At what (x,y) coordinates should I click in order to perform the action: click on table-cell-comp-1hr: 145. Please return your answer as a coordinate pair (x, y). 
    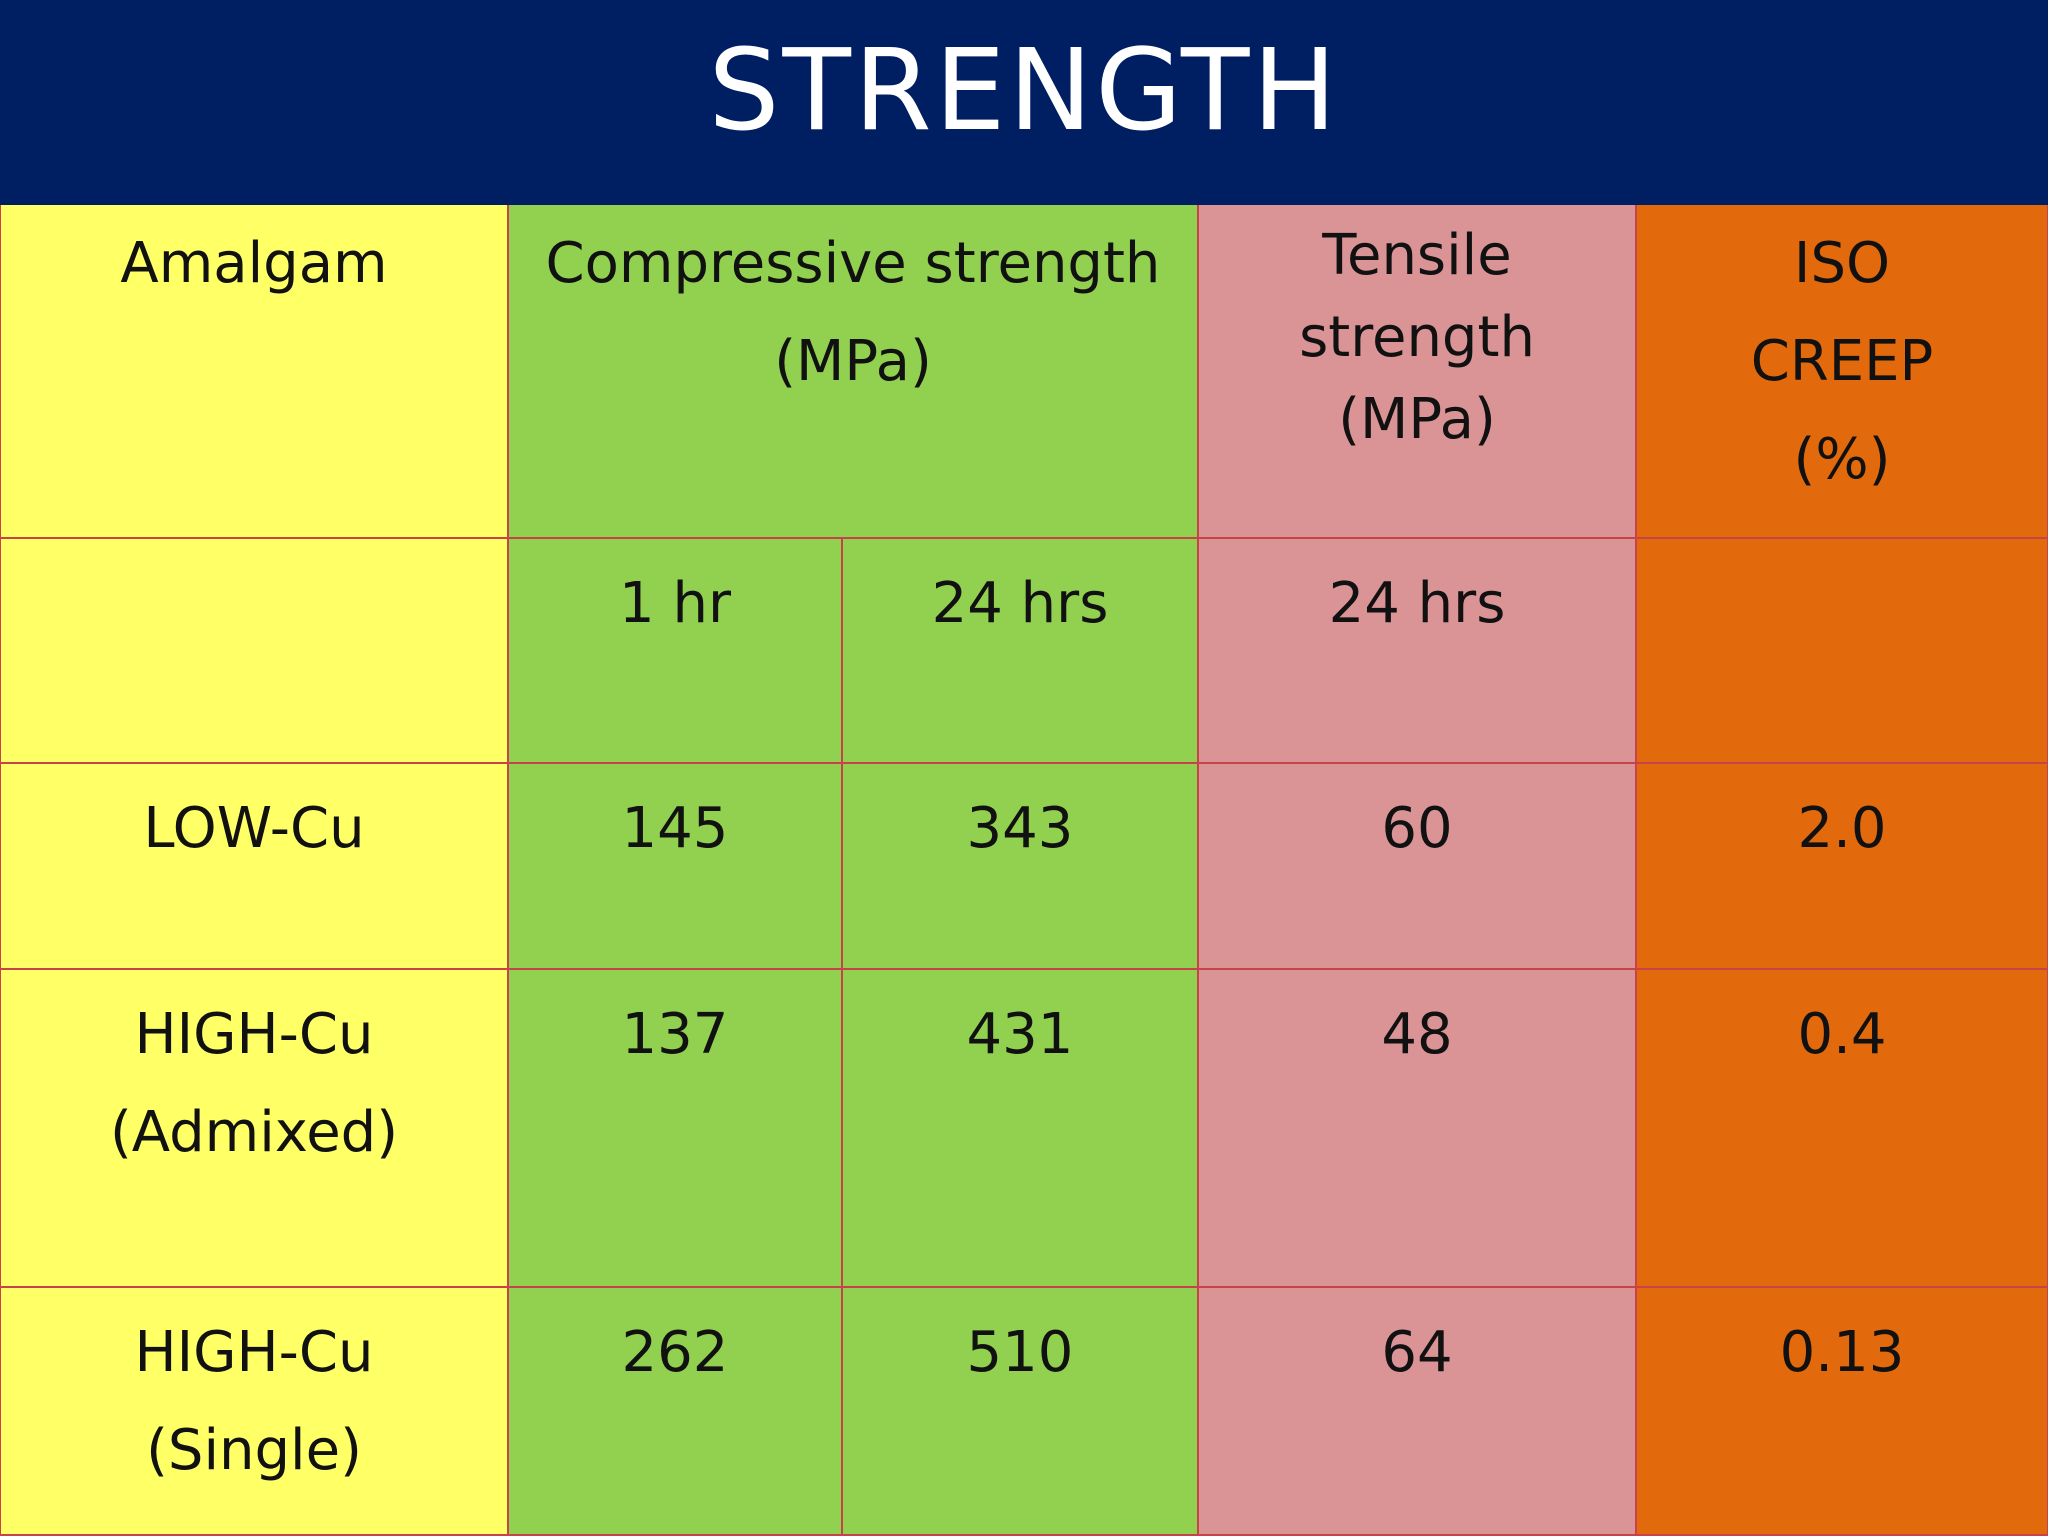
    Looking at the image, I should click on (676, 867).